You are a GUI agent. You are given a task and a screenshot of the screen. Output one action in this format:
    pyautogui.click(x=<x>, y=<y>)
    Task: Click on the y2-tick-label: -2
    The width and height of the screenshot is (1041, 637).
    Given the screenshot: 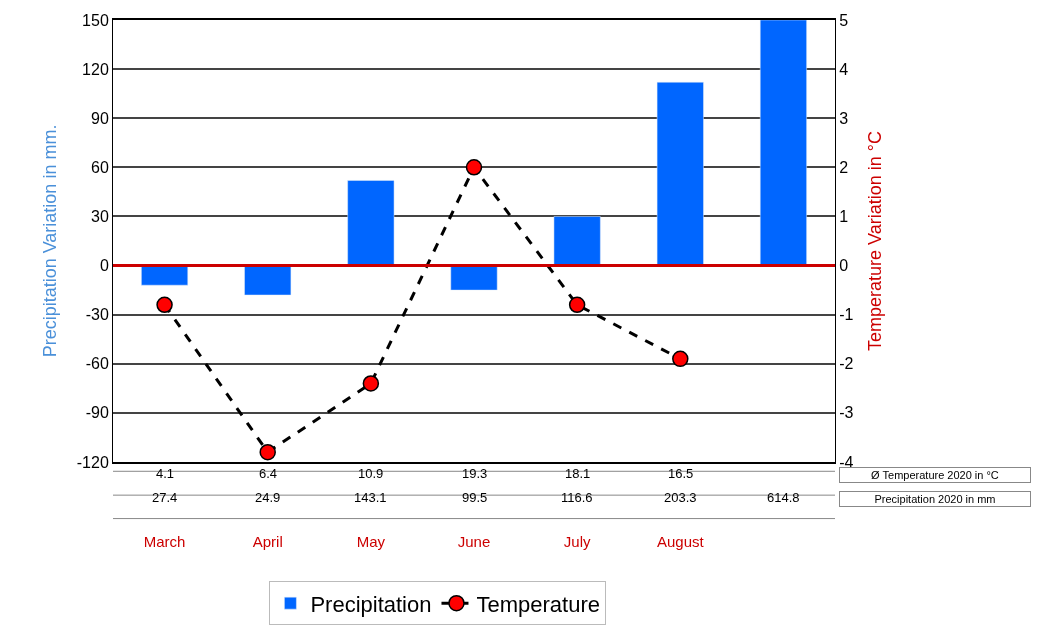 What is the action you would take?
    pyautogui.click(x=846, y=364)
    